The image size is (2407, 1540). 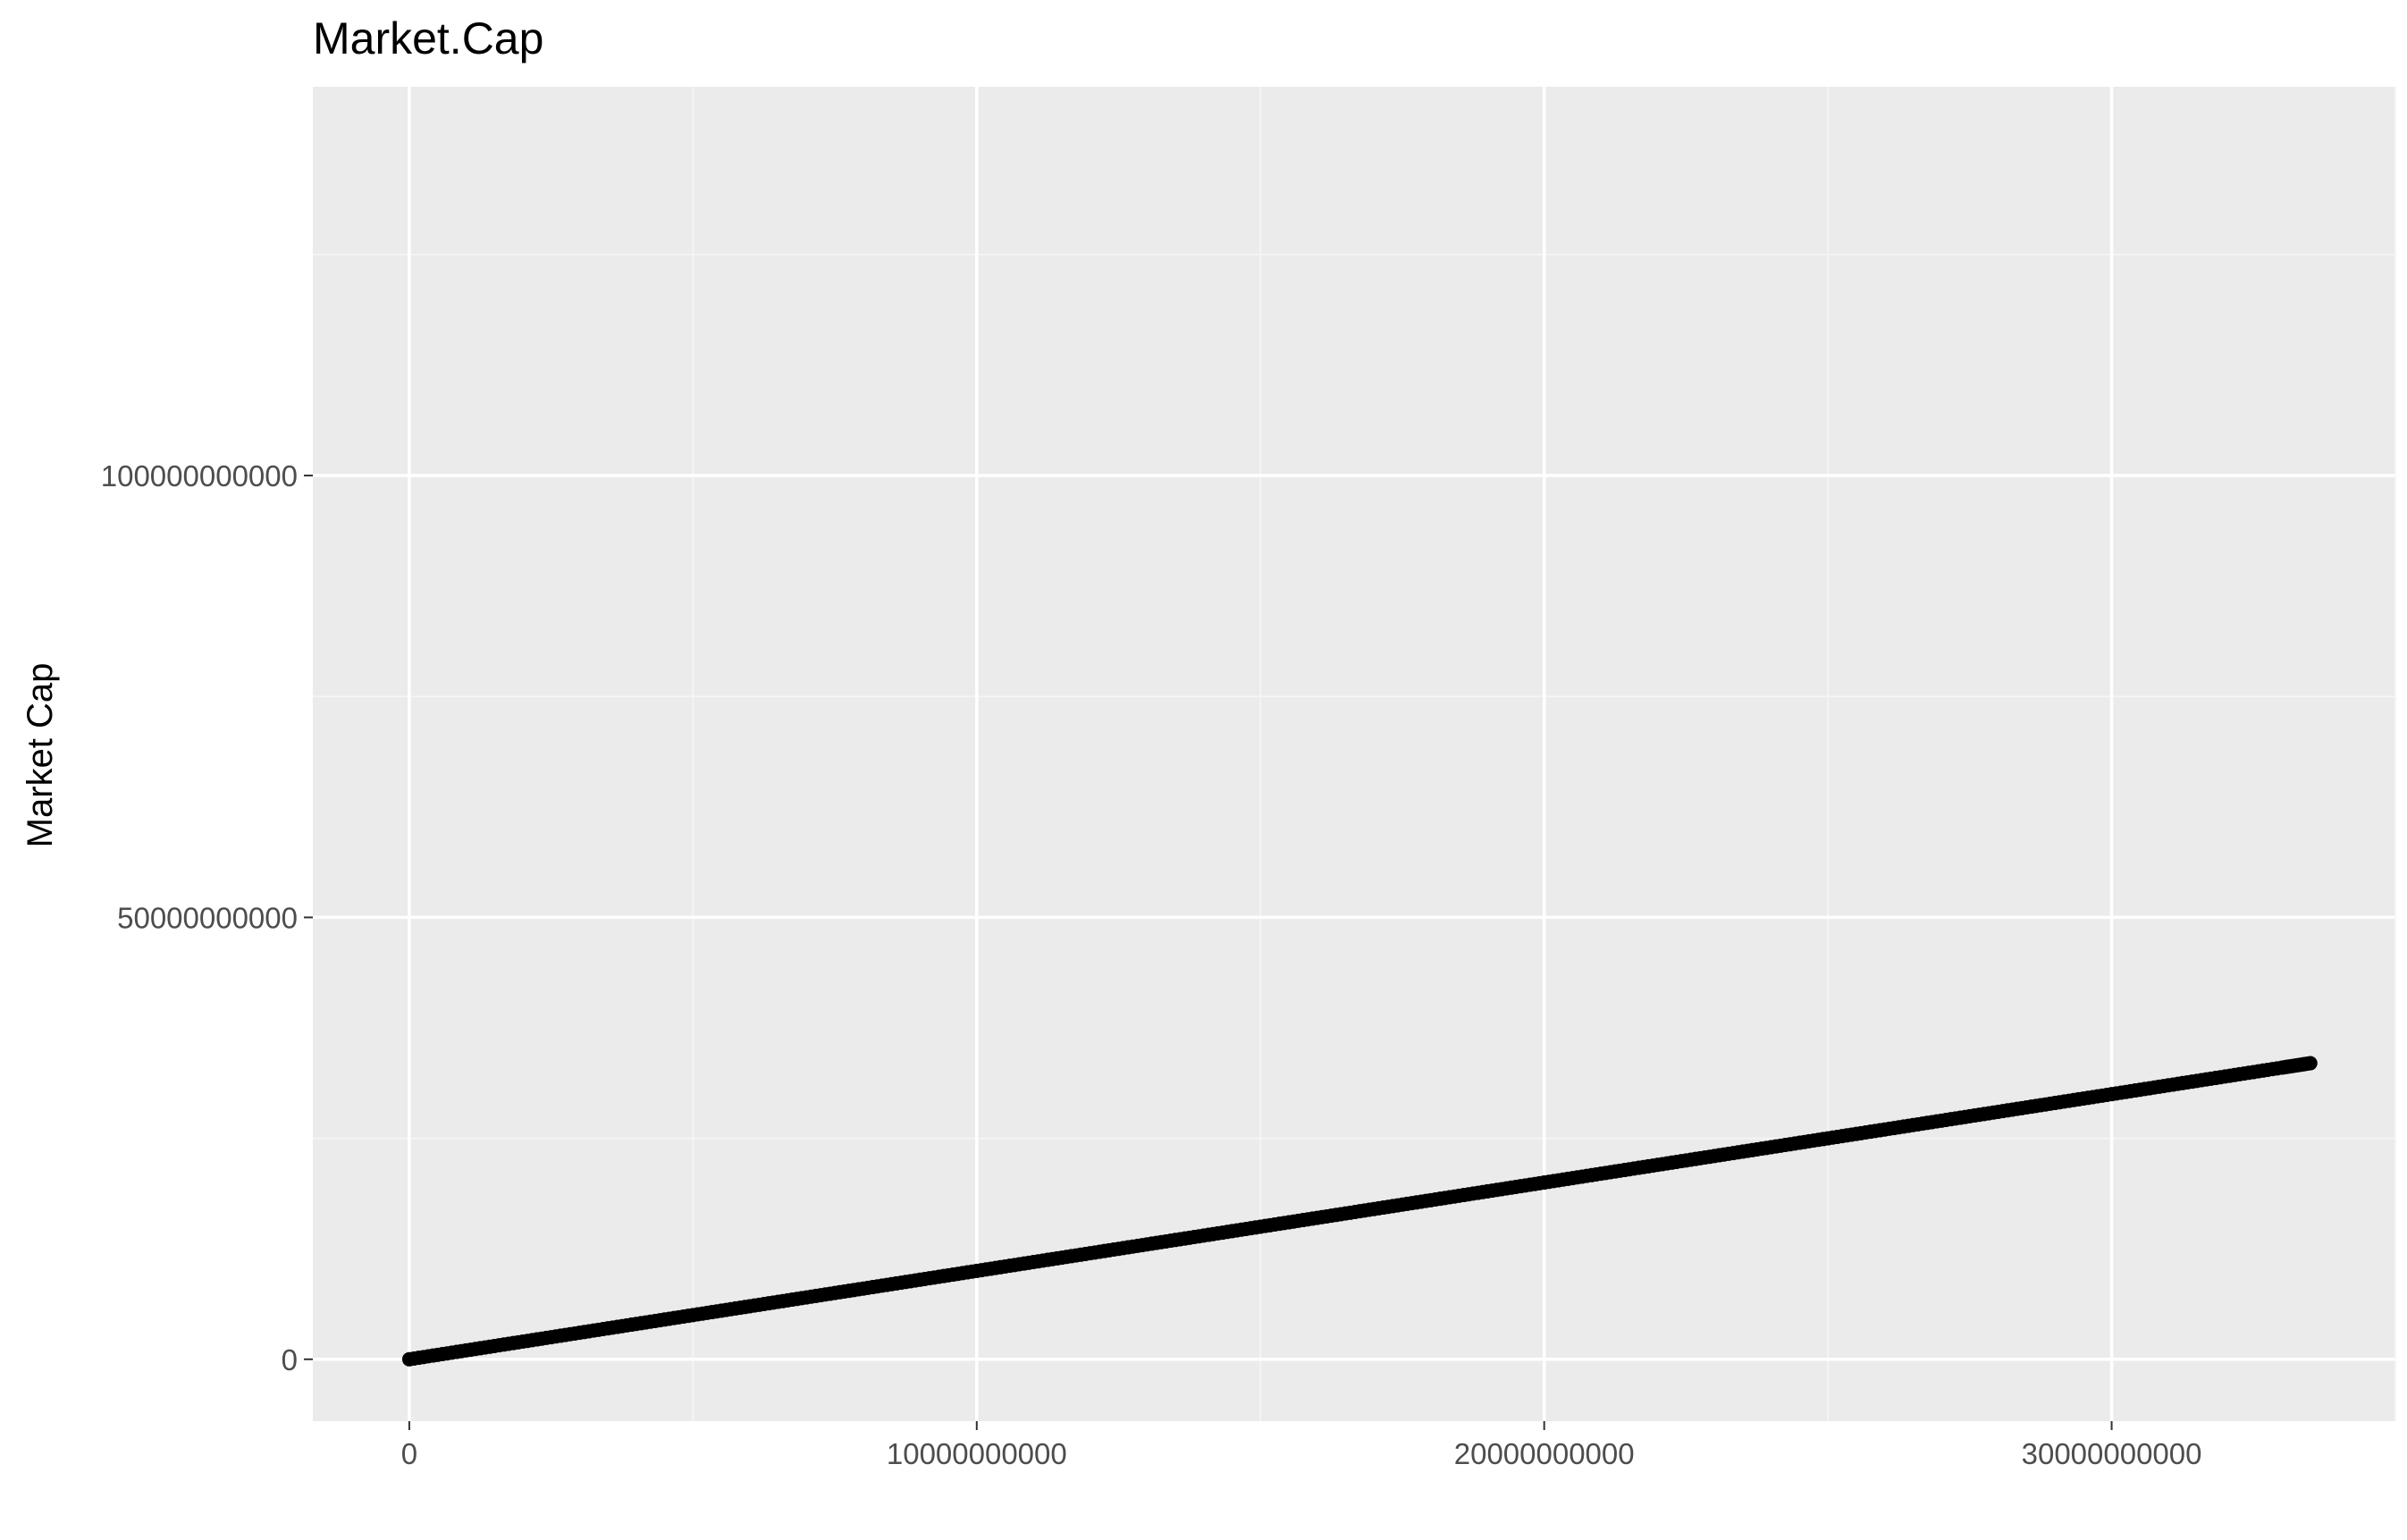 I want to click on y-tick-label: 0, so click(x=290, y=1359).